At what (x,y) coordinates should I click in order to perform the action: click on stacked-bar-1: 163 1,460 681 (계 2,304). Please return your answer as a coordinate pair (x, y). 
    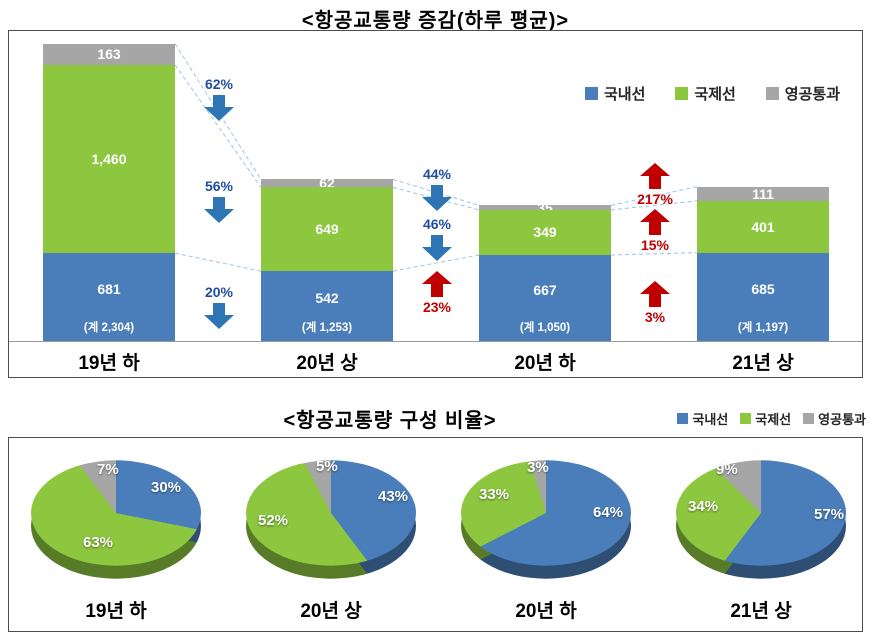
    Looking at the image, I should click on (109, 192).